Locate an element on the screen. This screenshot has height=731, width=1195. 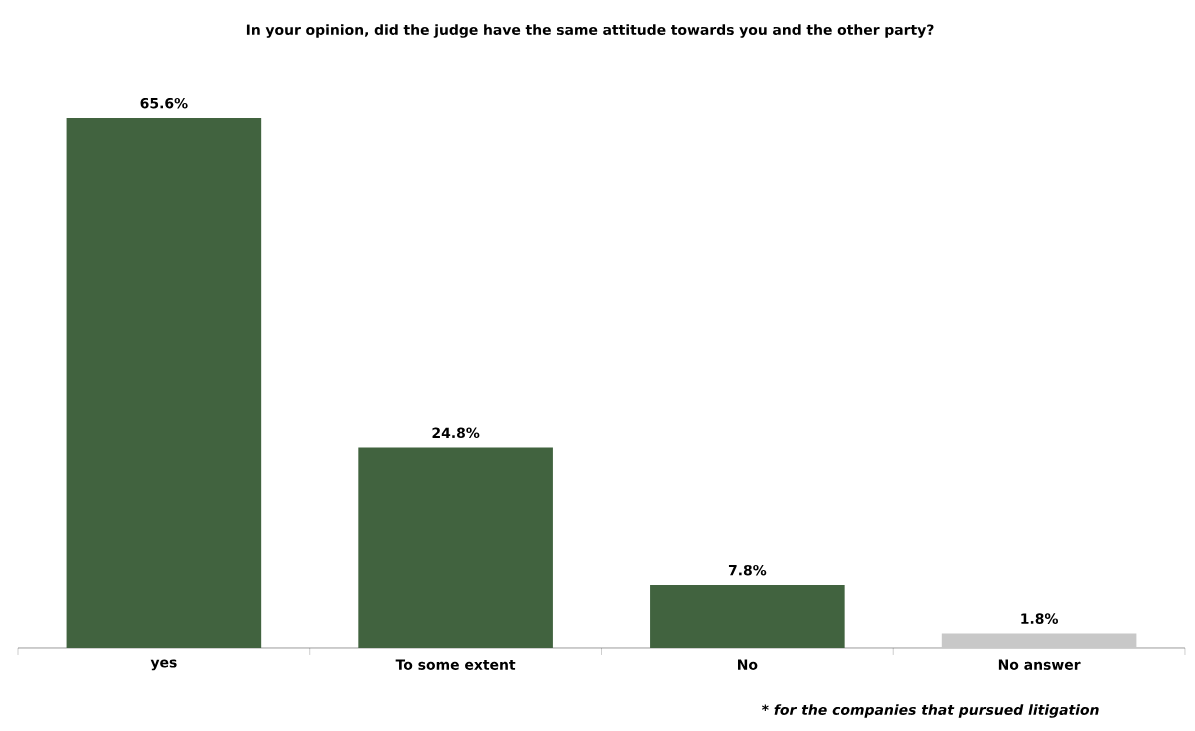
x-tick-label: No answer is located at coordinates (1039, 664).